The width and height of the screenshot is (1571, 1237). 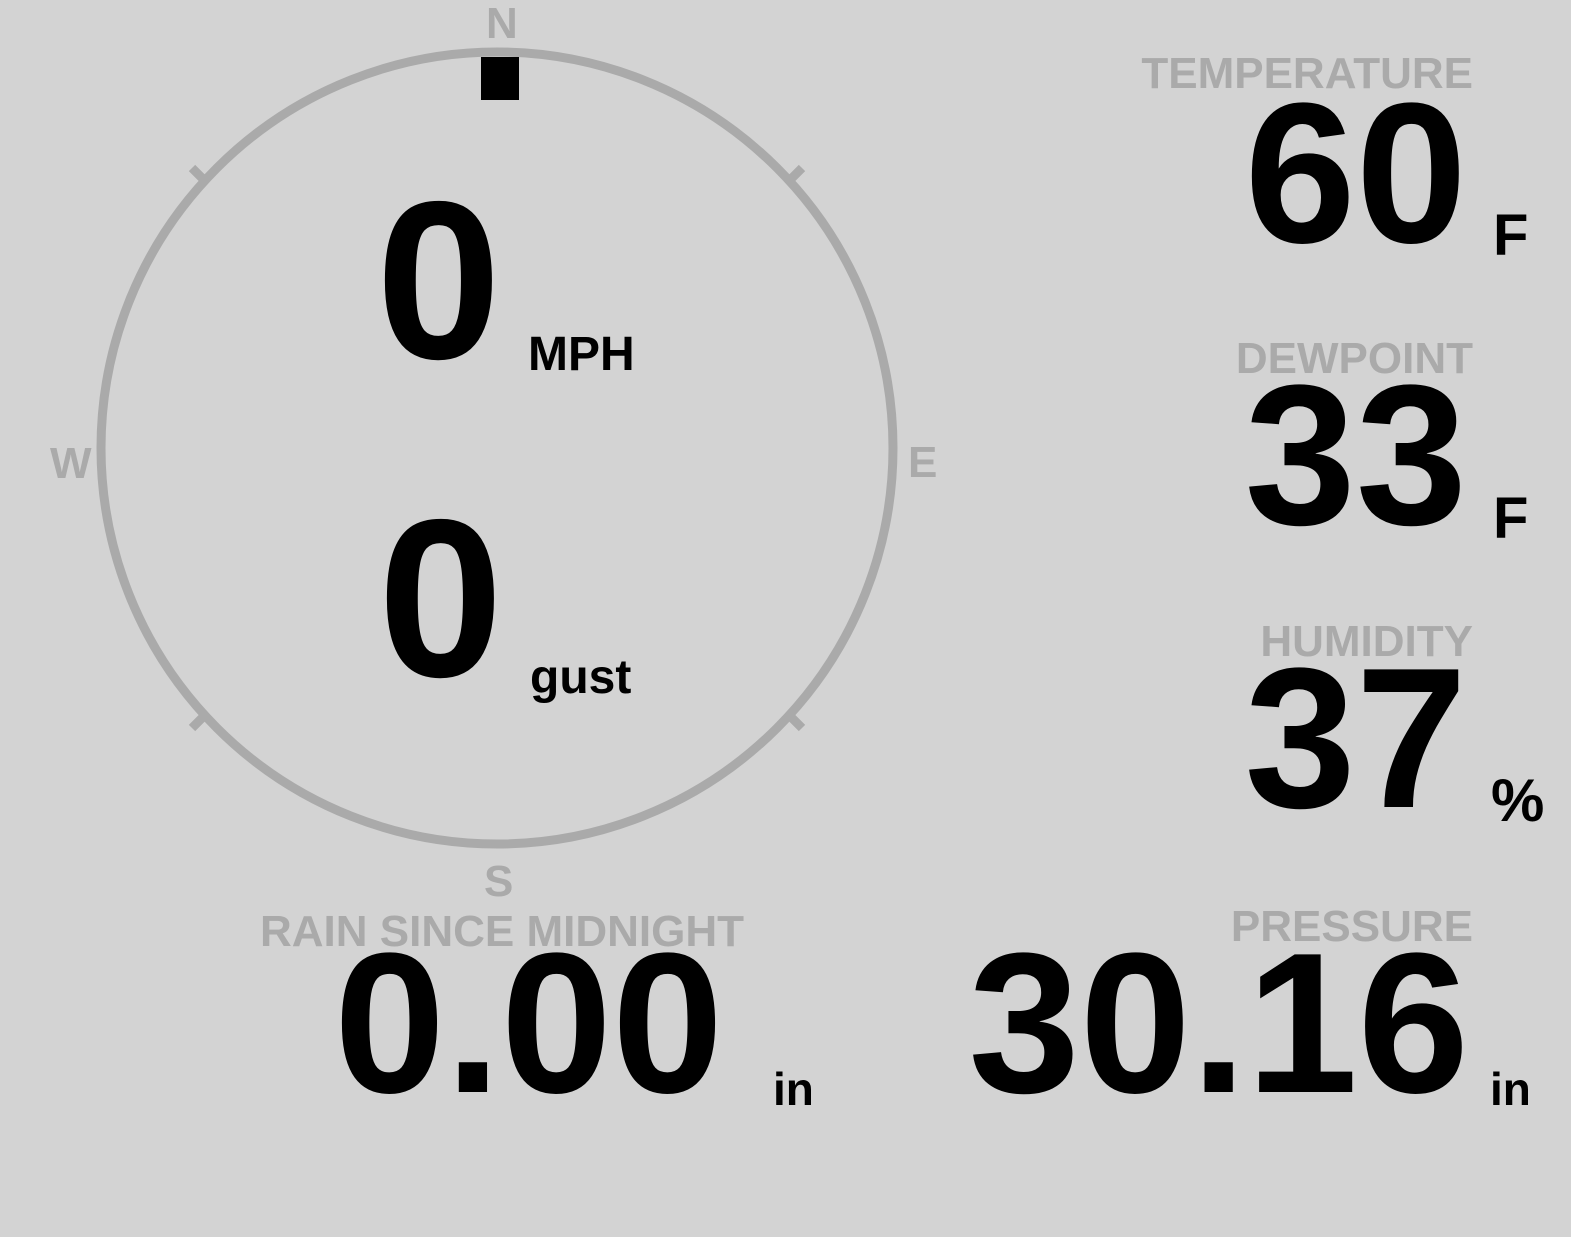 What do you see at coordinates (1510, 1089) in the screenshot?
I see `pressure-unit: in` at bounding box center [1510, 1089].